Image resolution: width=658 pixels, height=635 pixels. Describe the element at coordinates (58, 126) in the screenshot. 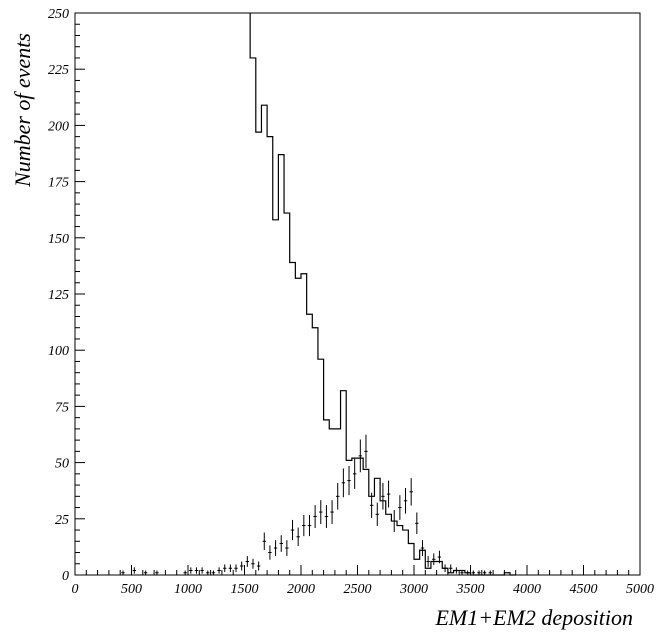

I see `y-tick-label: 200` at that location.